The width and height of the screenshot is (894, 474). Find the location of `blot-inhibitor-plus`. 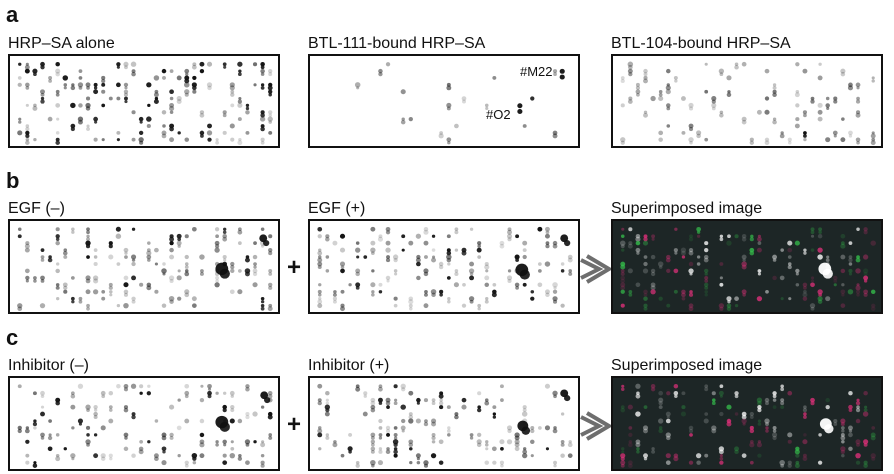

blot-inhibitor-plus is located at coordinates (444, 423).